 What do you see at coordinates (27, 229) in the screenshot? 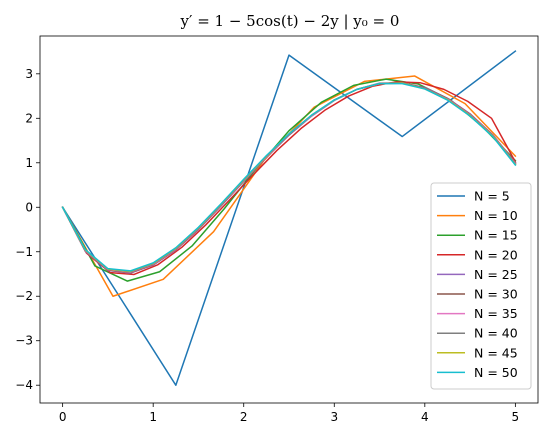
I see `y-axis: −4 −3 −2 −1 0 1 2 3` at bounding box center [27, 229].